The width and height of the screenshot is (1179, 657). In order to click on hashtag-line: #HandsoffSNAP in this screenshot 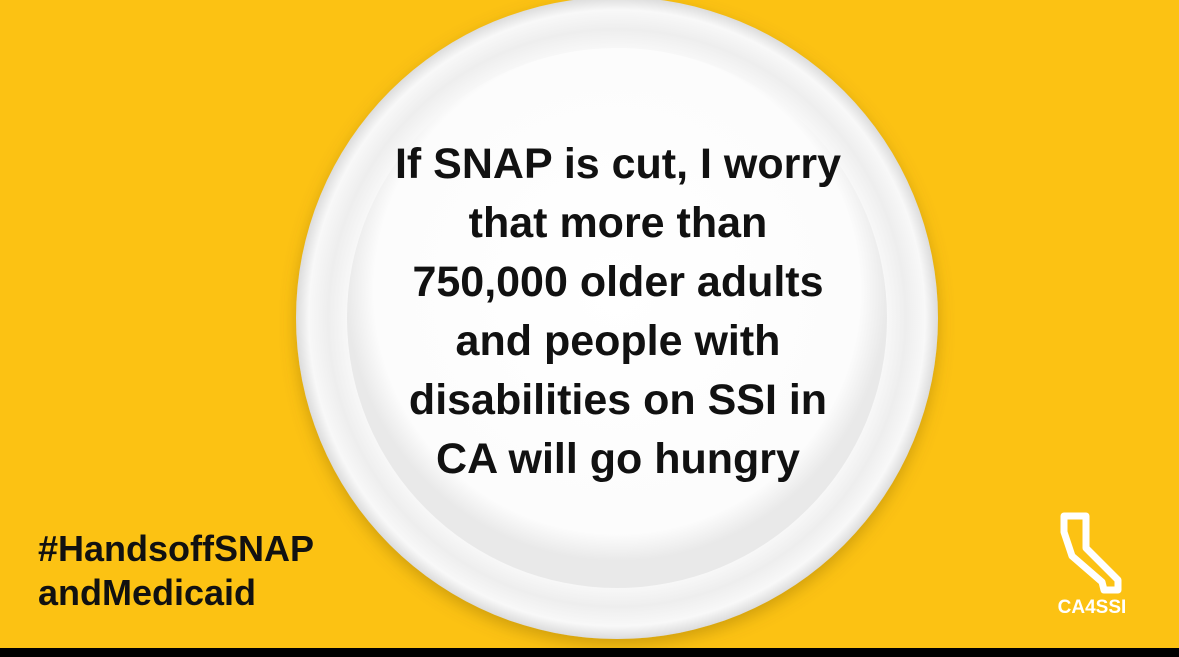, I will do `click(176, 548)`.